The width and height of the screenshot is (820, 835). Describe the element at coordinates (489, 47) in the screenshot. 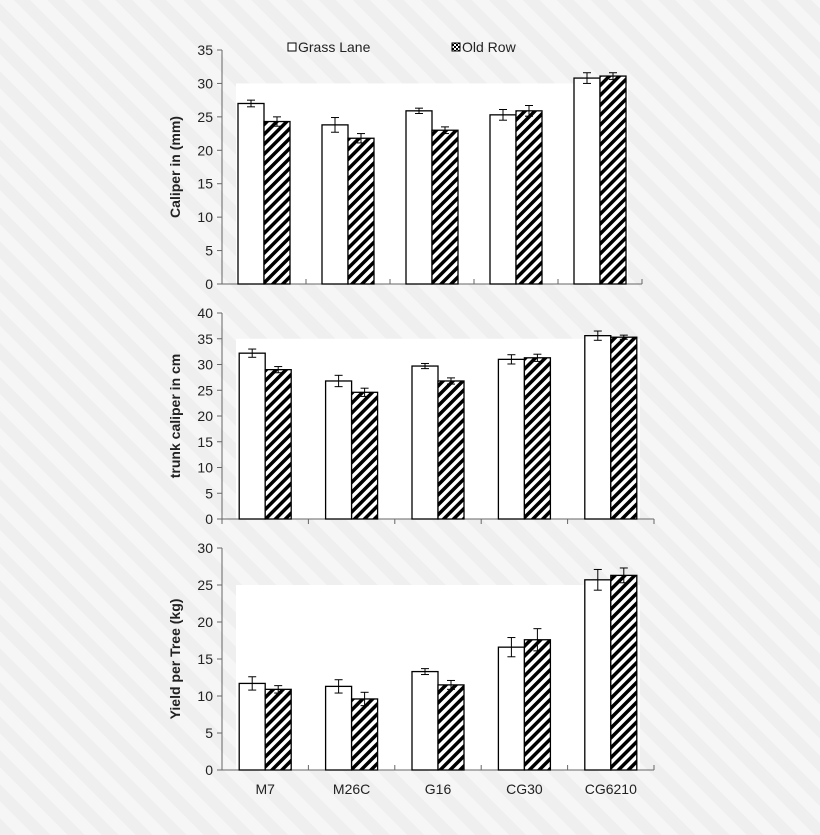

I see `legend-label: Old Row` at that location.